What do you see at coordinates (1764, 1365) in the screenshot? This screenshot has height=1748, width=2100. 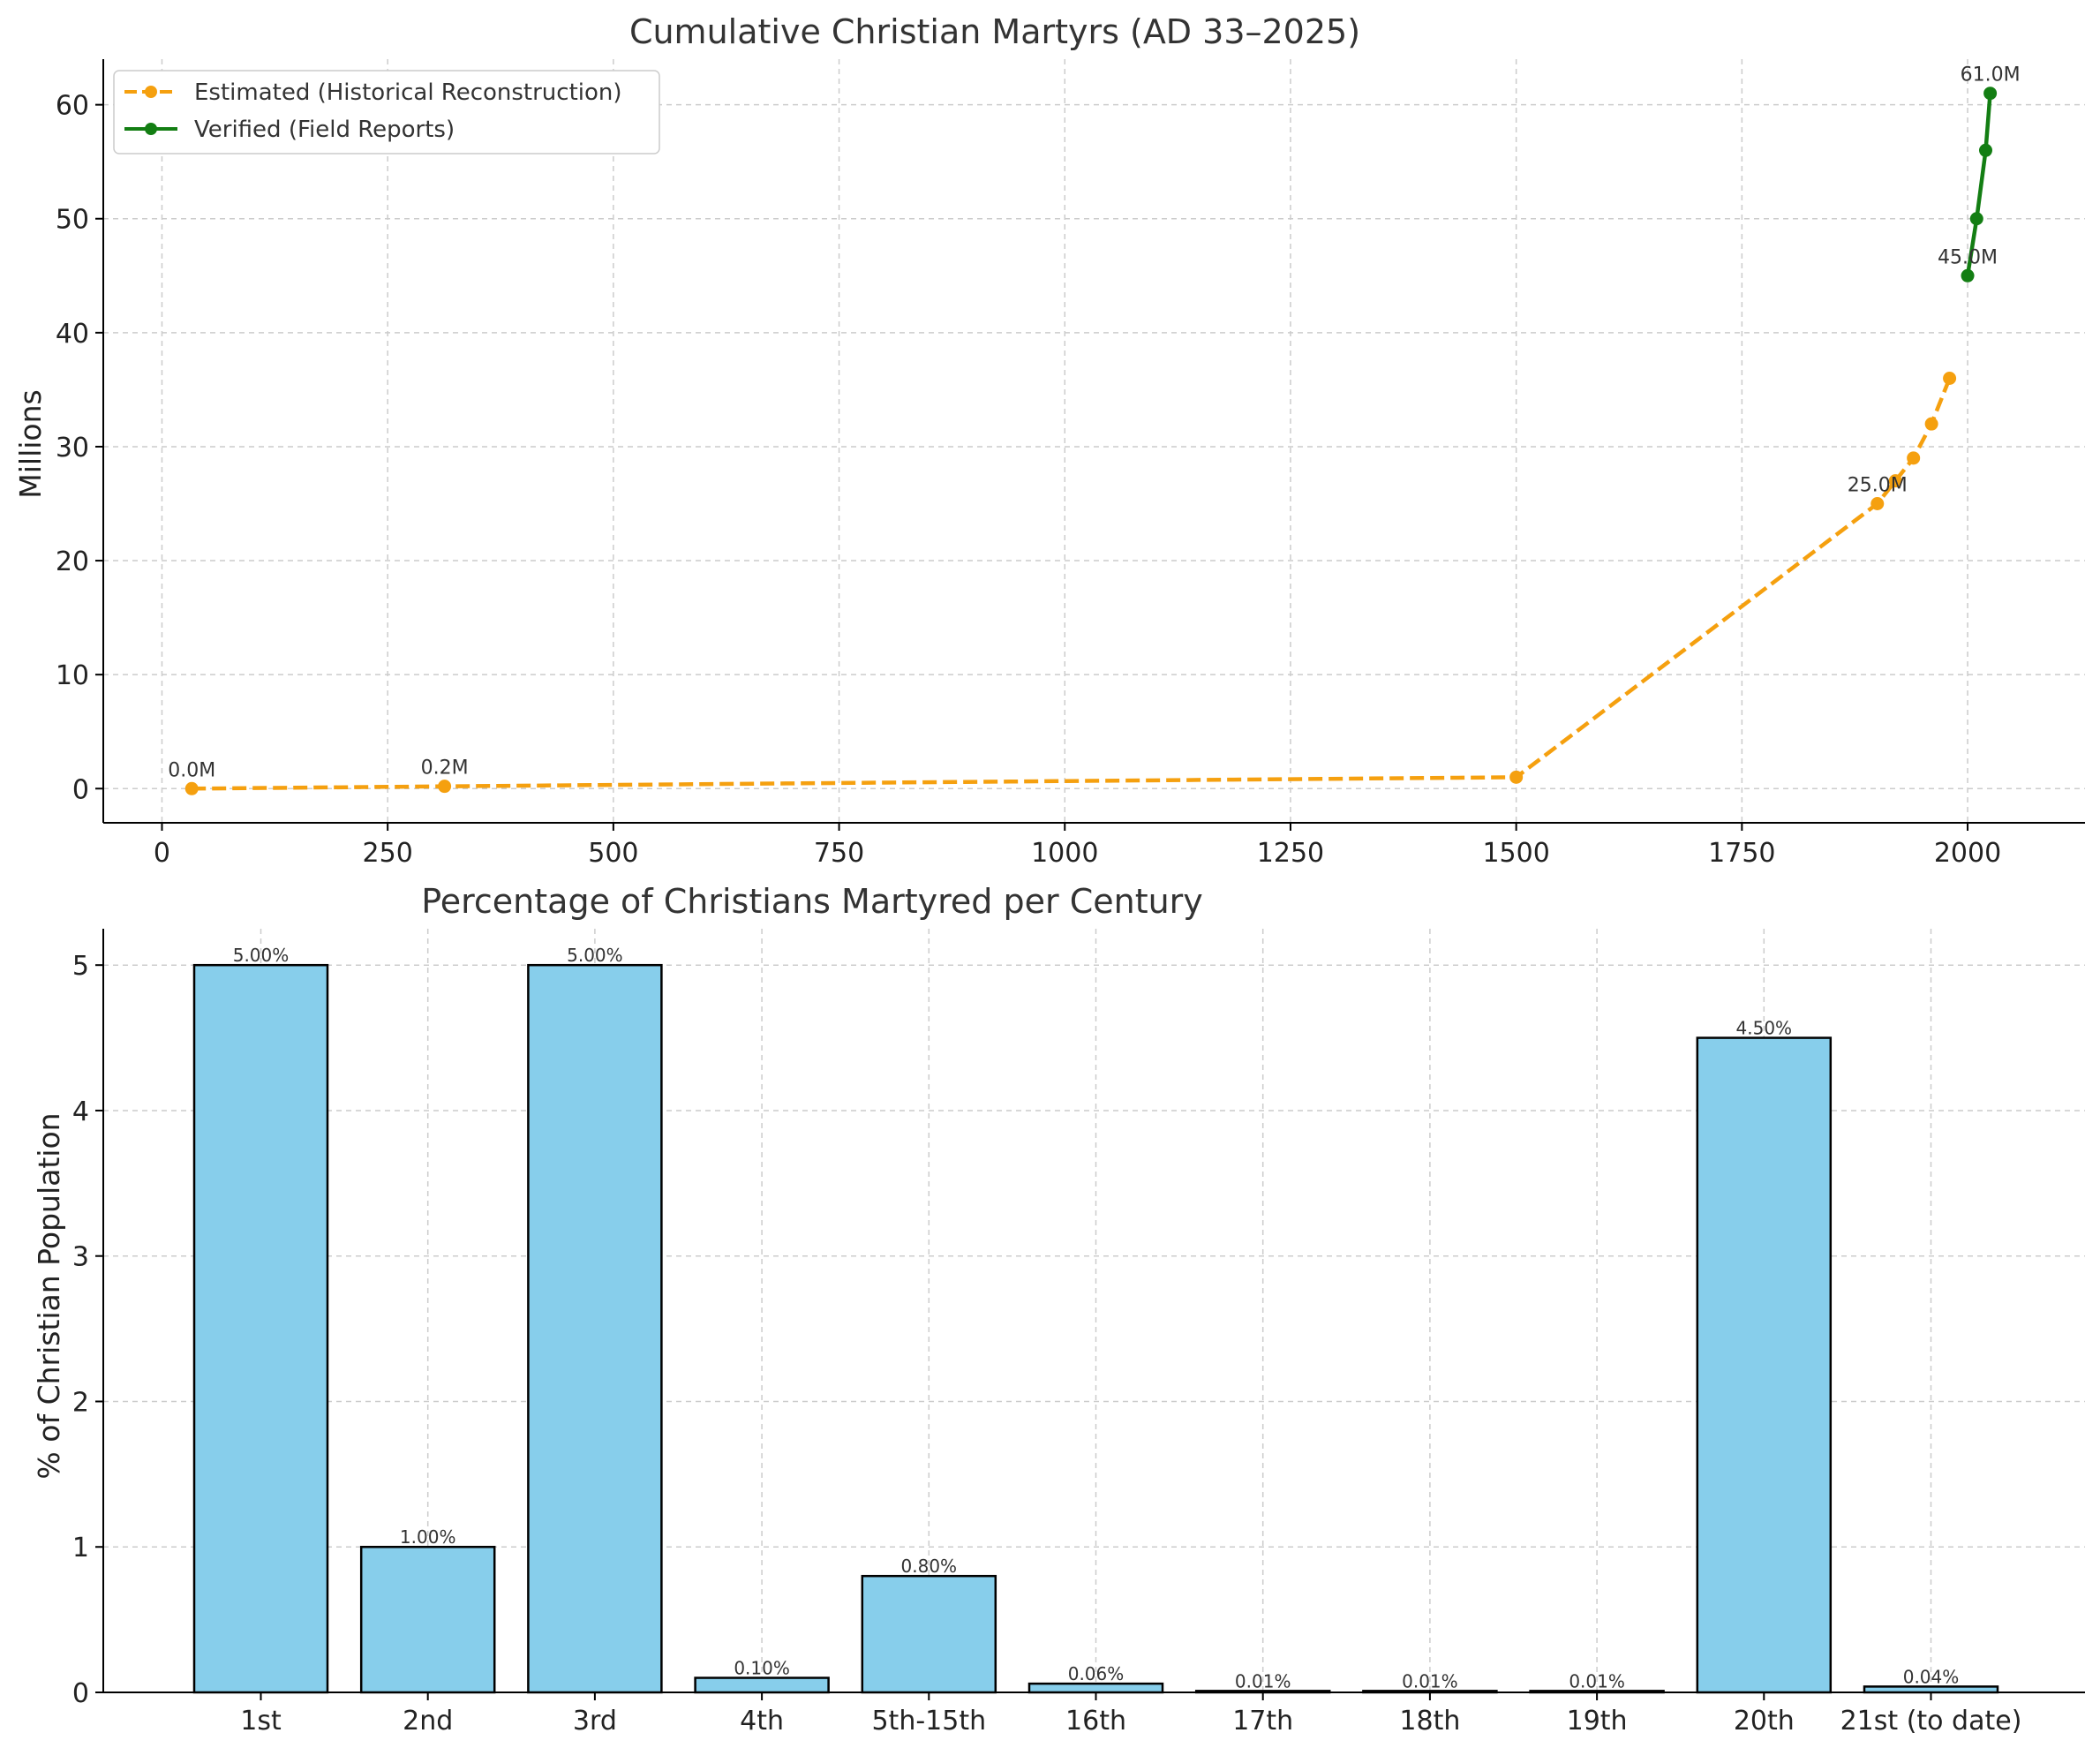 I see `bar-20th` at bounding box center [1764, 1365].